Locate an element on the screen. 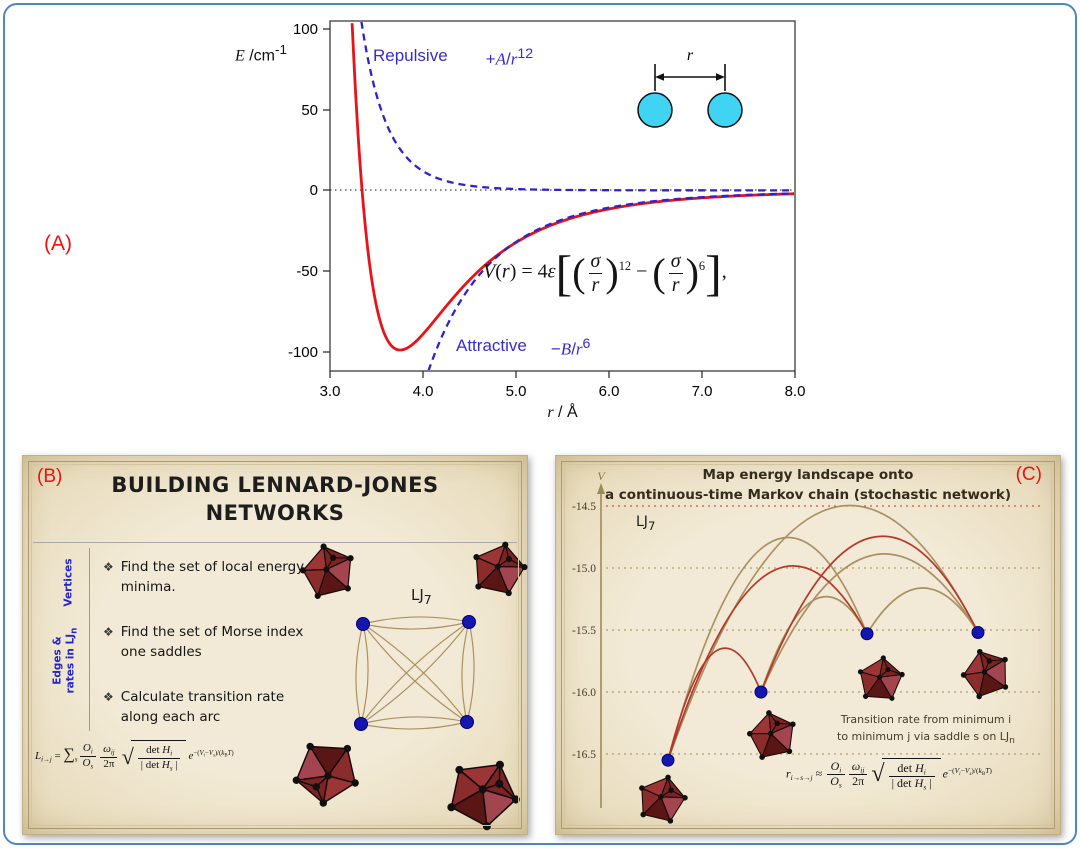 The image size is (1080, 848). curve-attractive is located at coordinates (610, 281).